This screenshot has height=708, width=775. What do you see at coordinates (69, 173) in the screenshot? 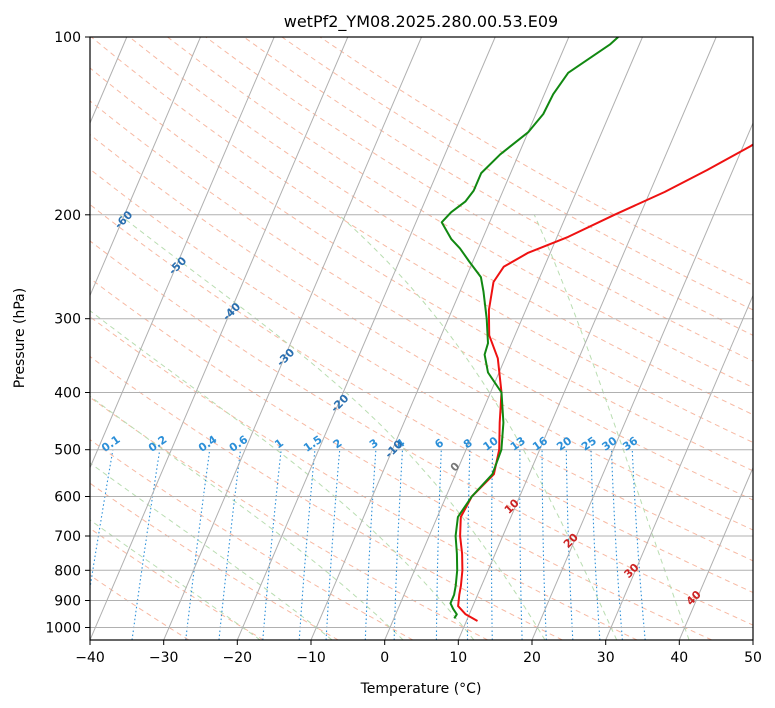
I see `isotherm-label: -70` at bounding box center [69, 173].